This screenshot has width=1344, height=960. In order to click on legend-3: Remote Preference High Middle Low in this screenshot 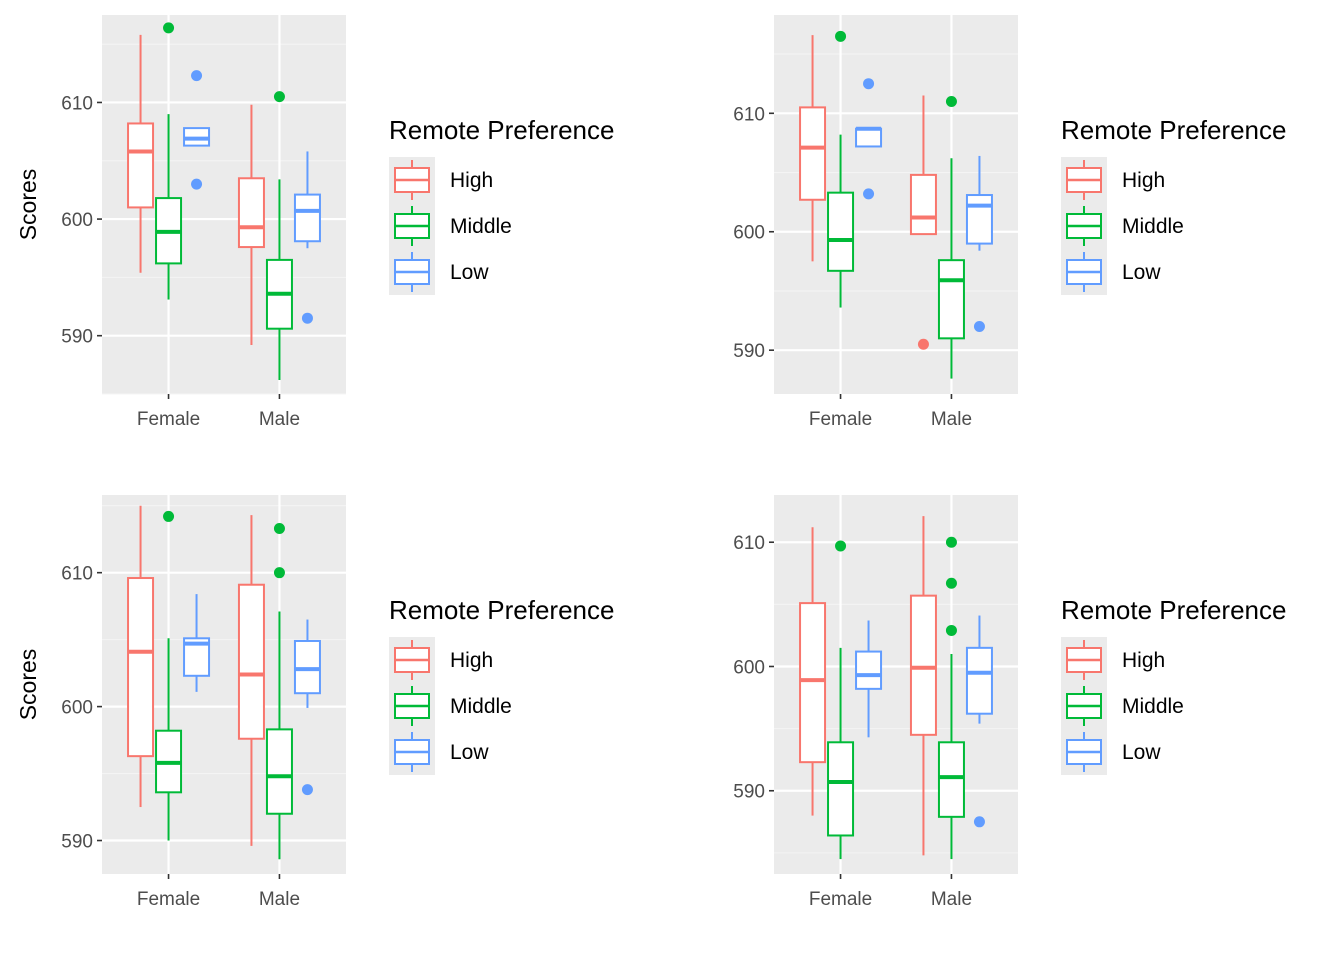, I will do `click(501, 685)`.